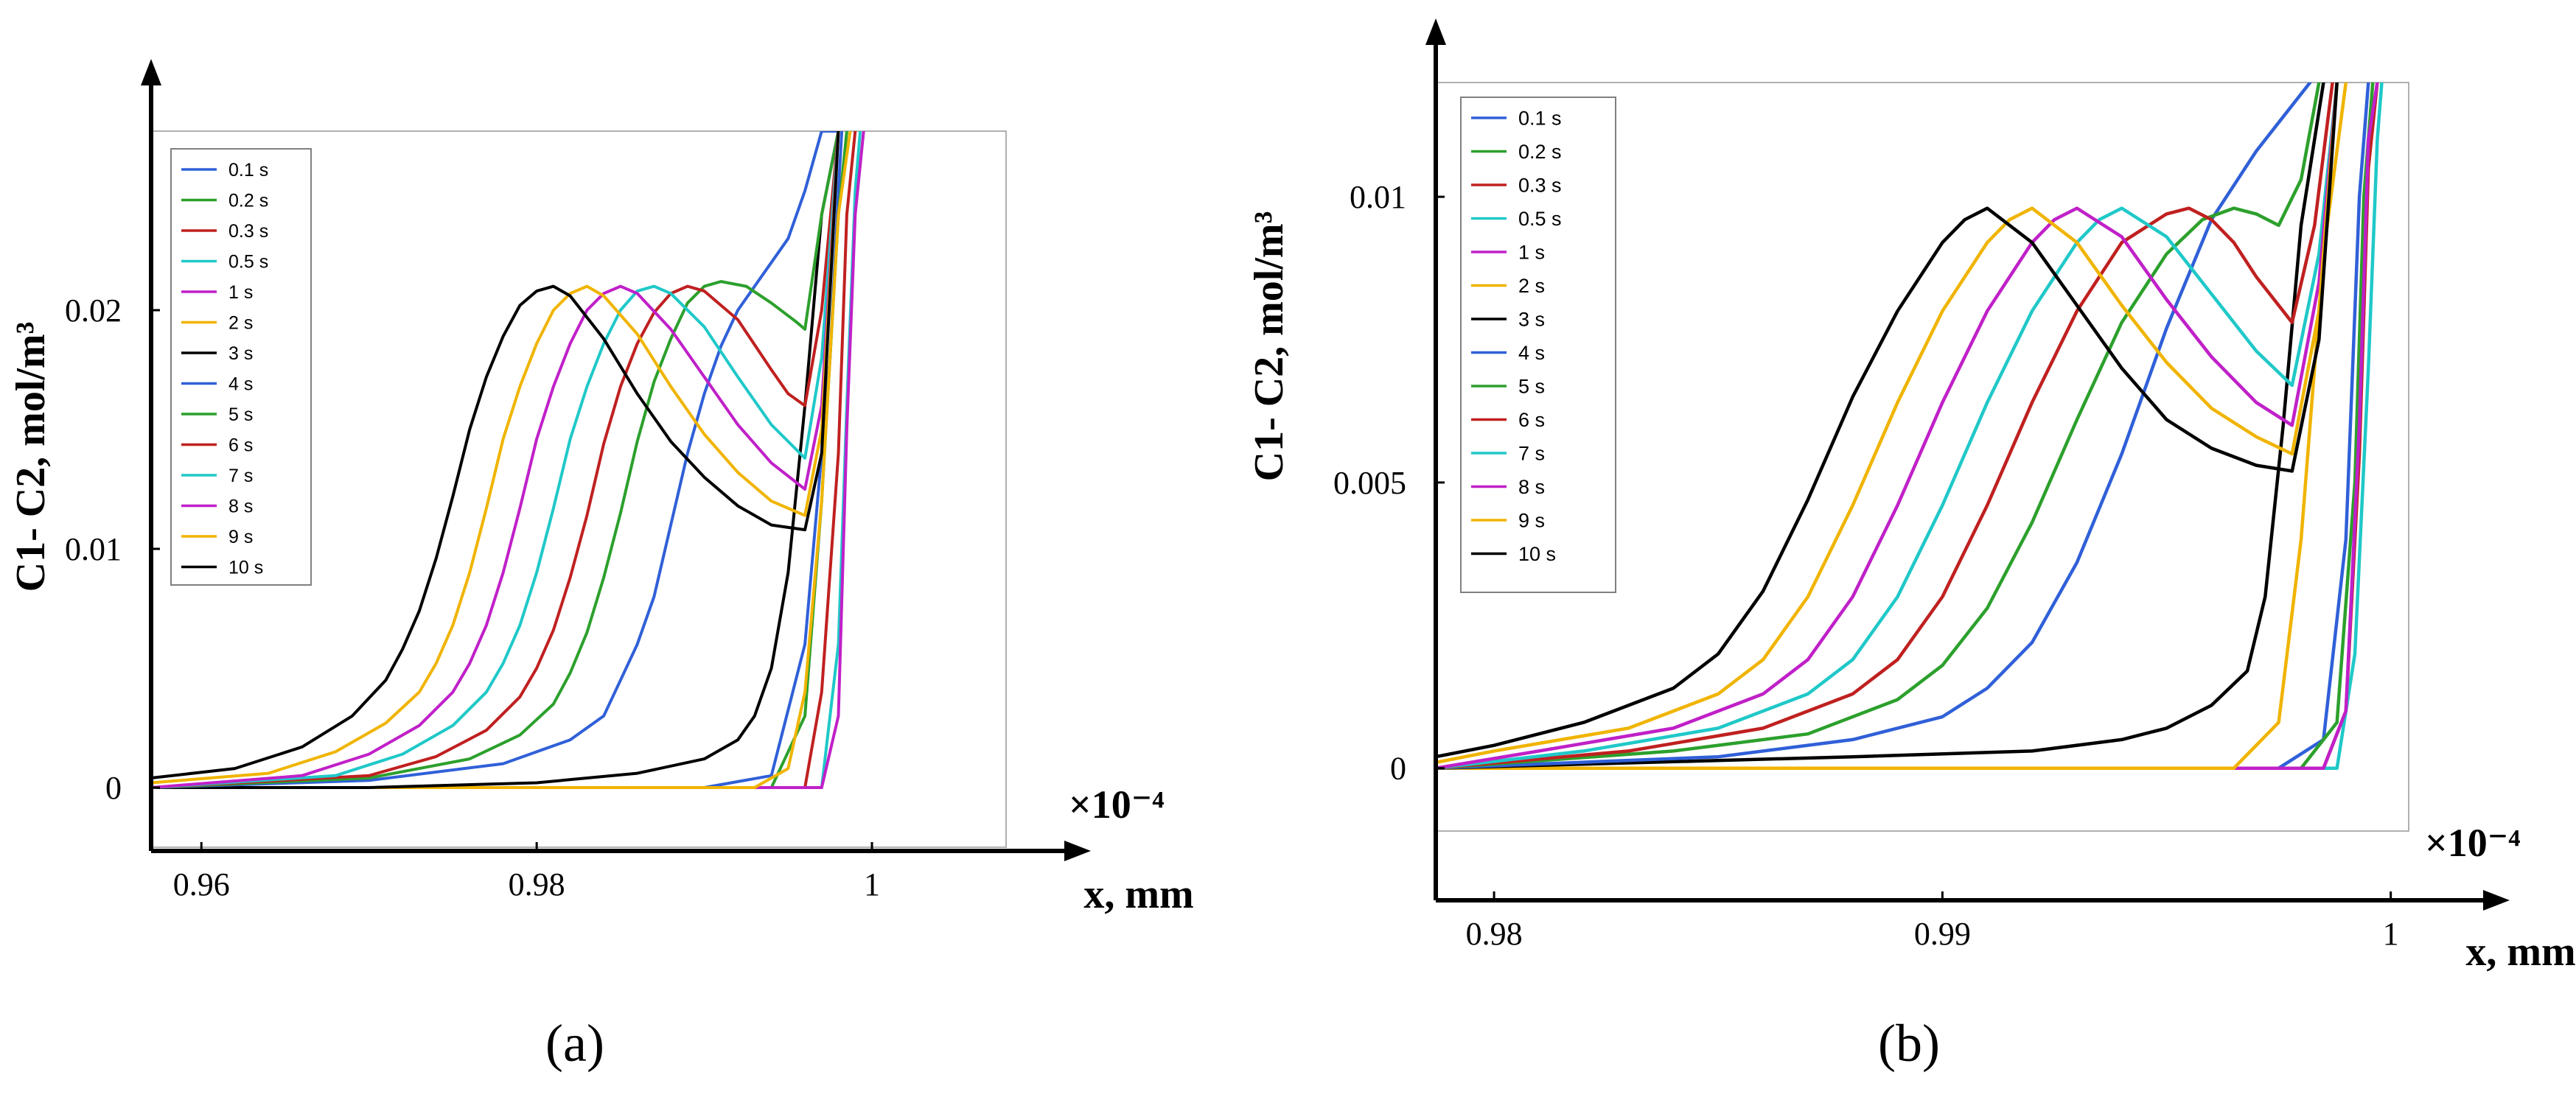  Describe the element at coordinates (93, 310) in the screenshot. I see `y-tick-label: 0.02` at that location.